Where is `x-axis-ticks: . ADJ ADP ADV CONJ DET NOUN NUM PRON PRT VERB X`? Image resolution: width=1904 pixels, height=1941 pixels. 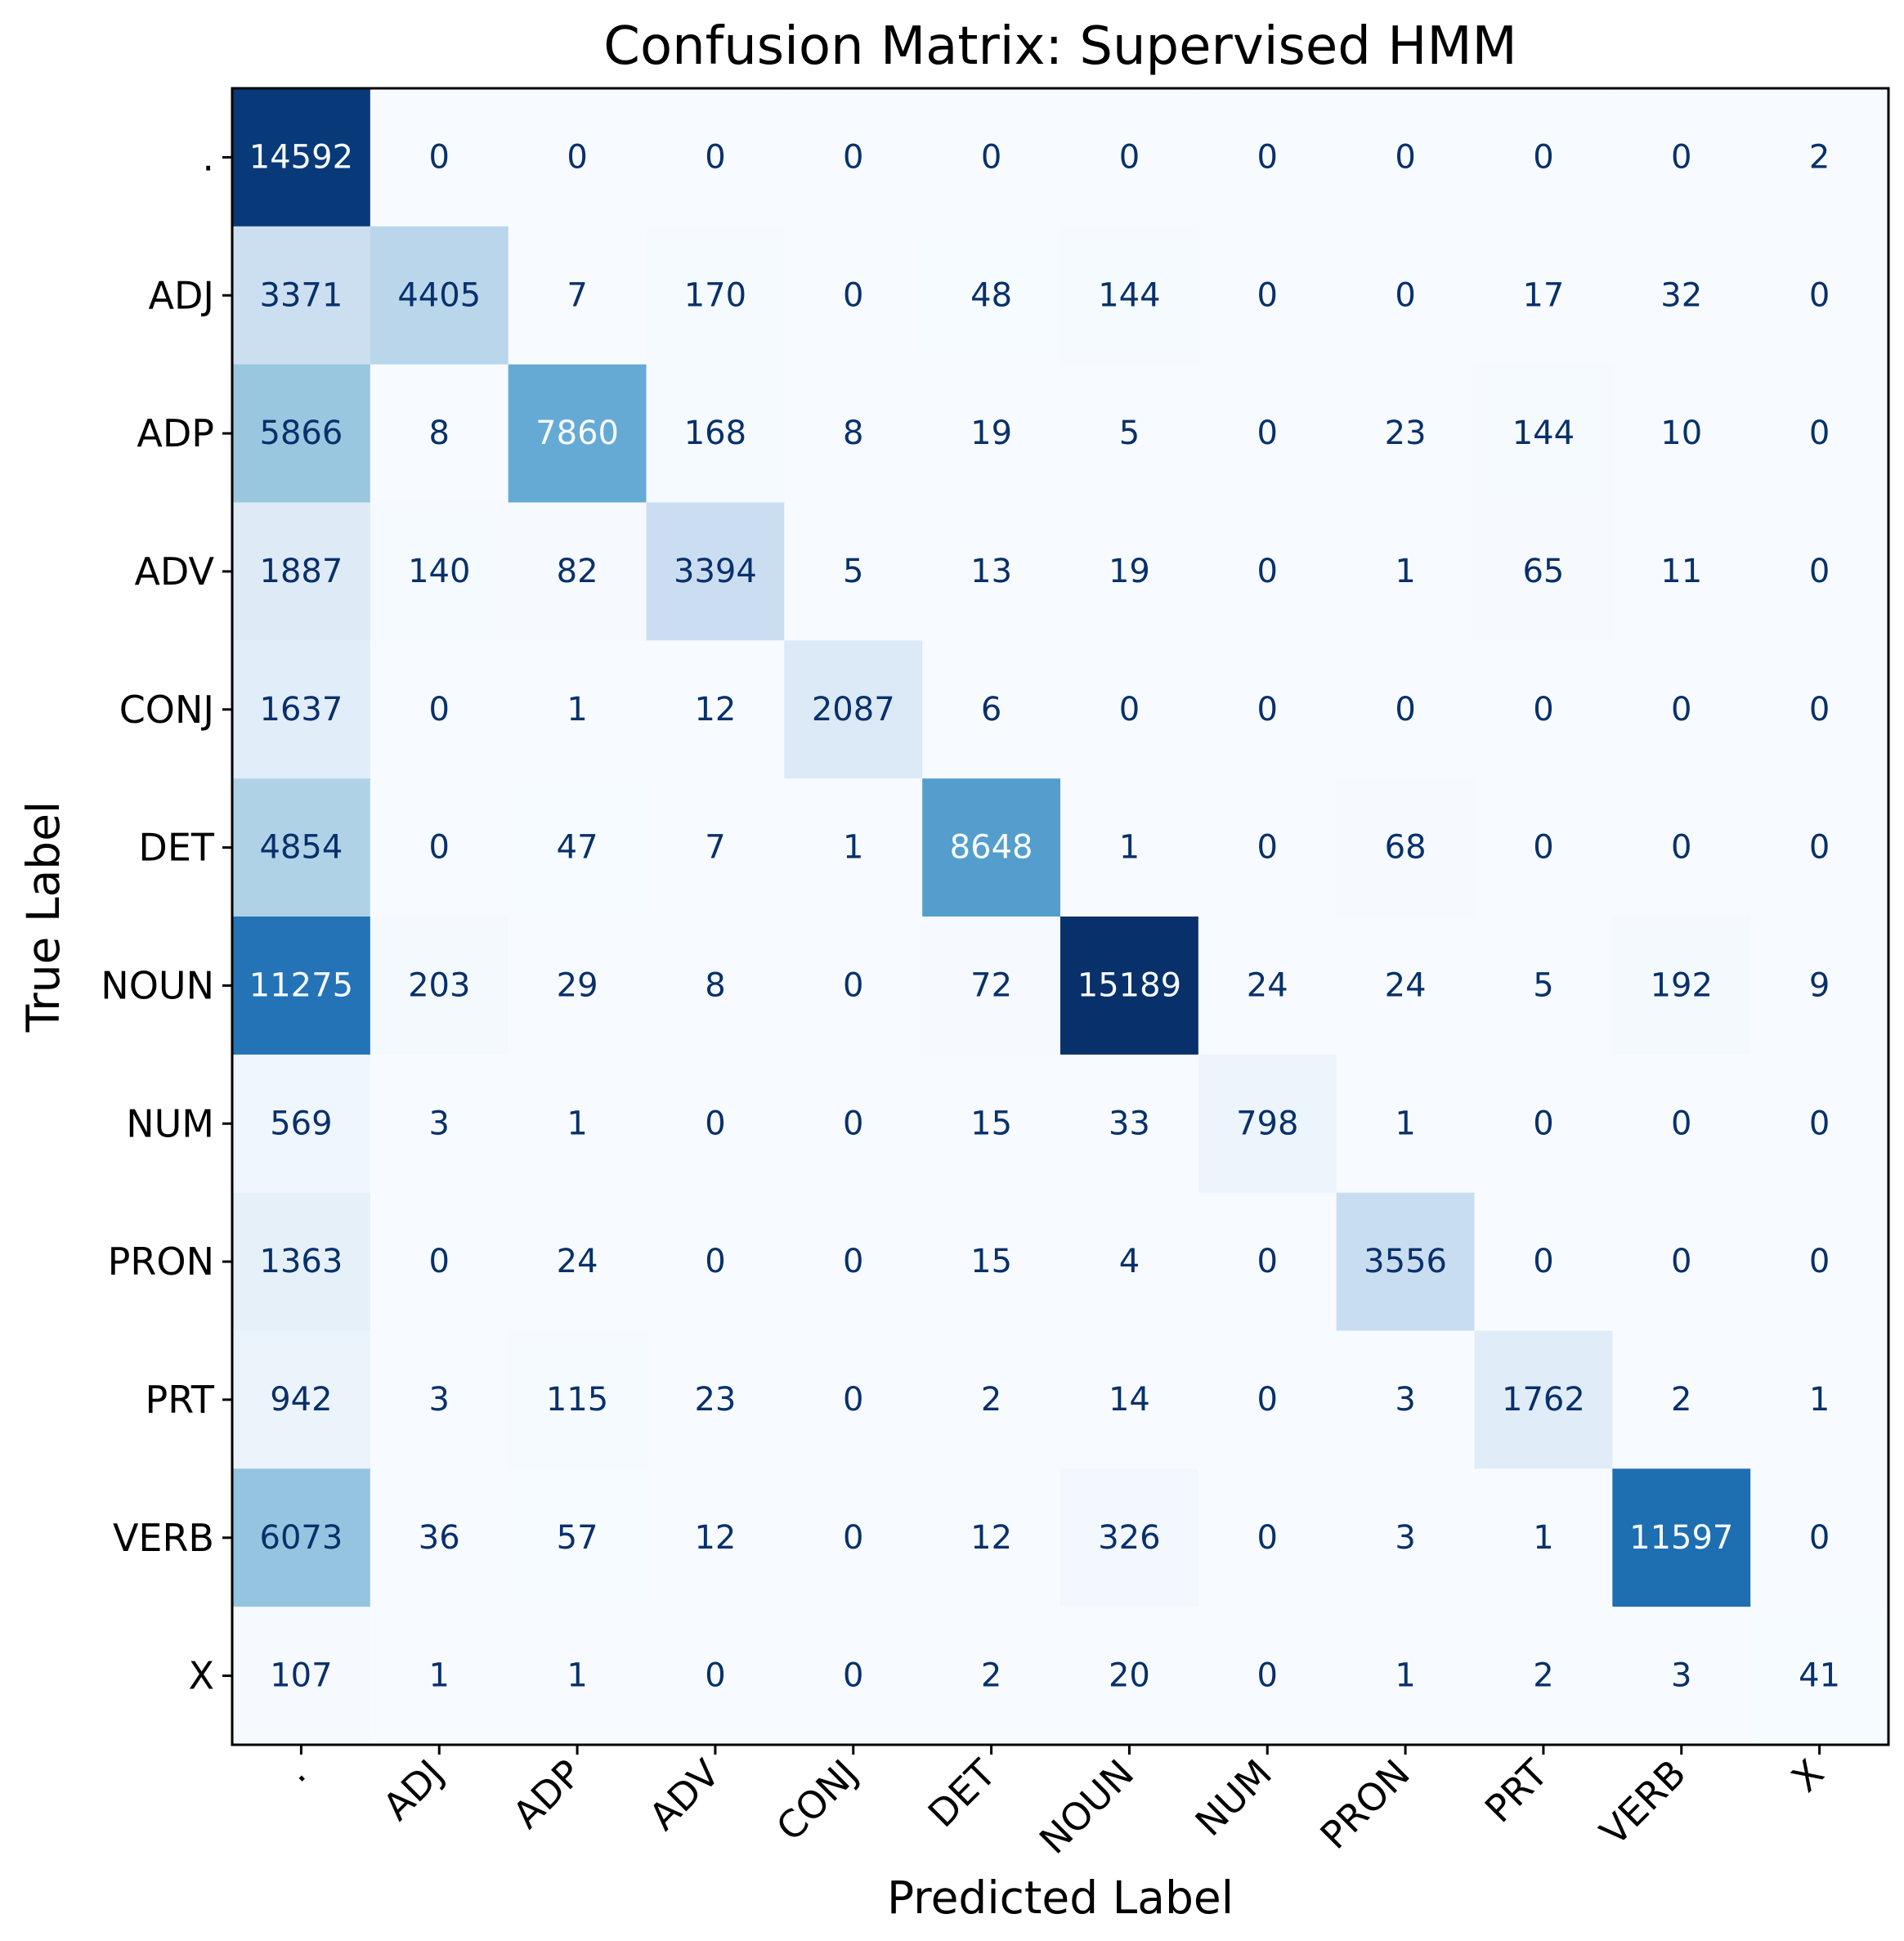 x-axis-ticks: . ADJ ADP ADV CONJ DET NOUN NUM PRON PRT VERB X is located at coordinates (1053, 1804).